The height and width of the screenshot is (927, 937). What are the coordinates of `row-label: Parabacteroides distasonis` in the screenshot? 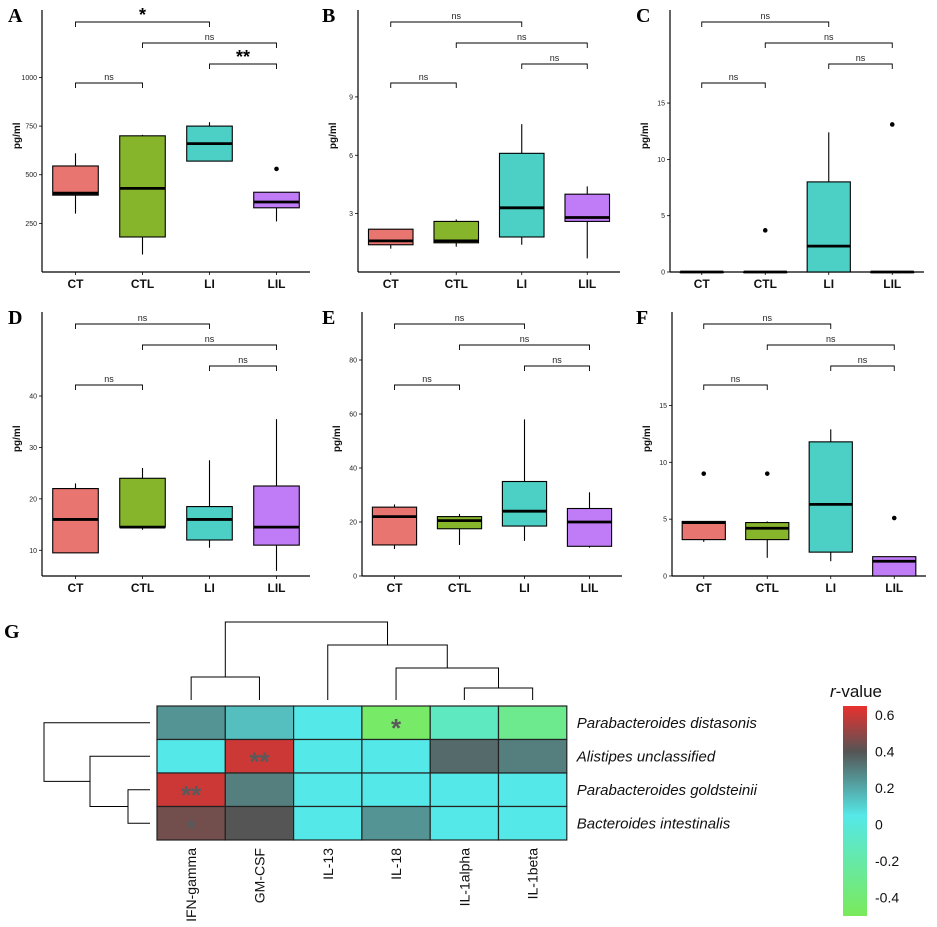 It's located at (667, 723).